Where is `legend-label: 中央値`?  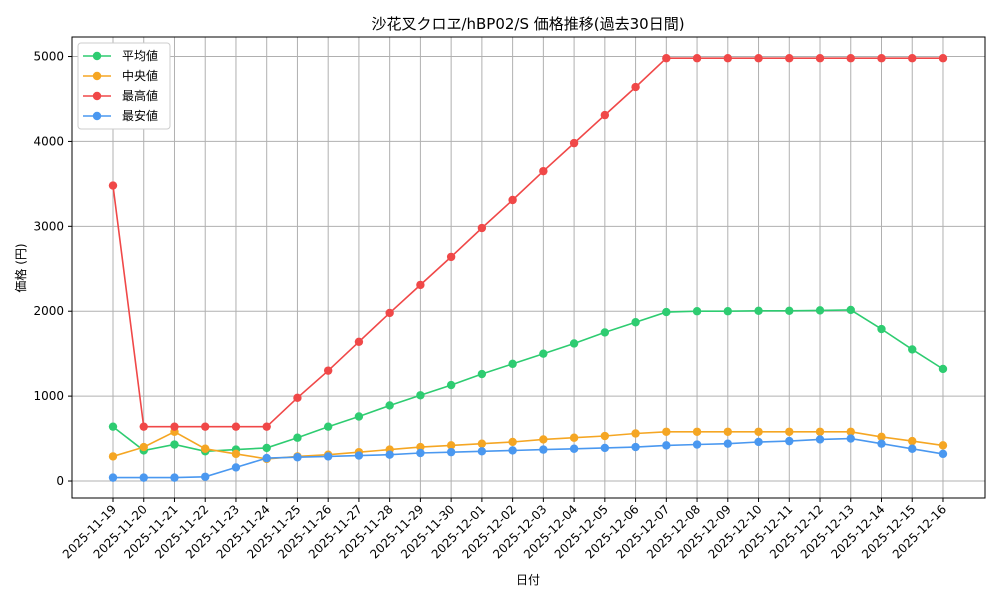 legend-label: 中央値 is located at coordinates (140, 75).